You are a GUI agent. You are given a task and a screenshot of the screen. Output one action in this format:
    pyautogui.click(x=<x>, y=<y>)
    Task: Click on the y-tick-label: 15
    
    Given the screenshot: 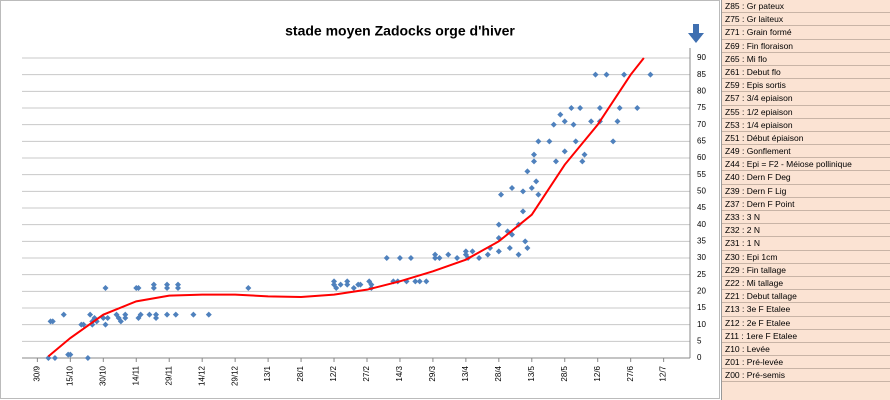 What is the action you would take?
    pyautogui.click(x=701, y=307)
    